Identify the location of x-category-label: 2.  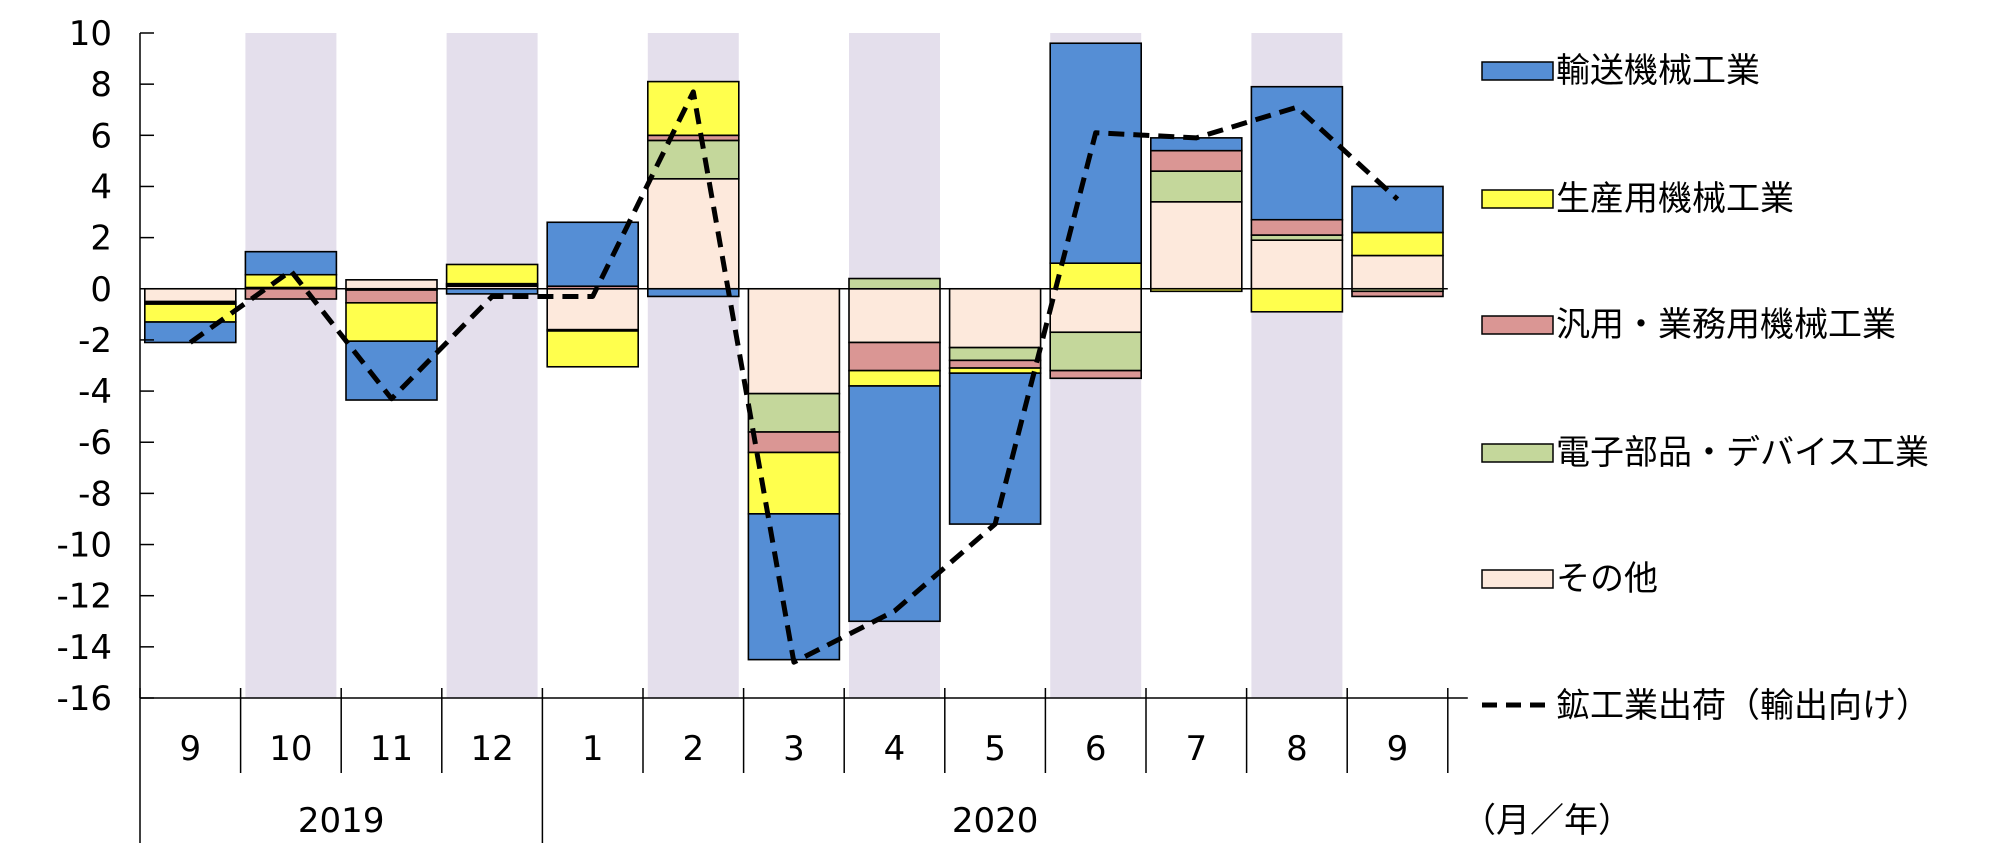
(693, 749).